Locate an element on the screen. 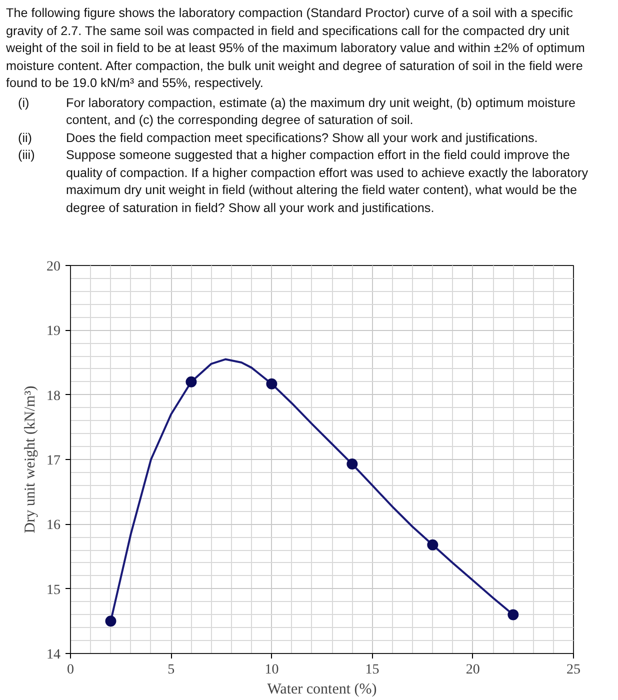 The image size is (618, 700). y-tick-label: 19 is located at coordinates (53, 332).